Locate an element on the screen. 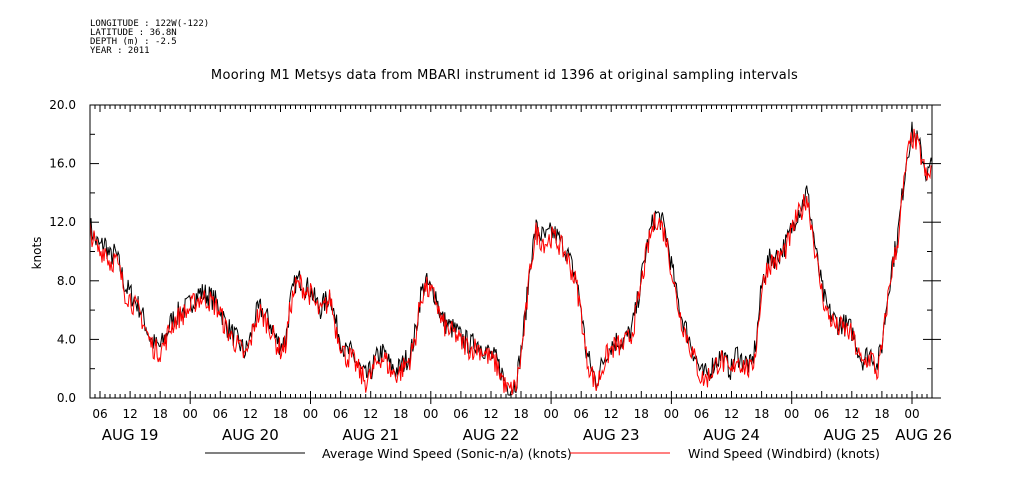 The image size is (1009, 504). day-label: AUG 26 is located at coordinates (923, 435).